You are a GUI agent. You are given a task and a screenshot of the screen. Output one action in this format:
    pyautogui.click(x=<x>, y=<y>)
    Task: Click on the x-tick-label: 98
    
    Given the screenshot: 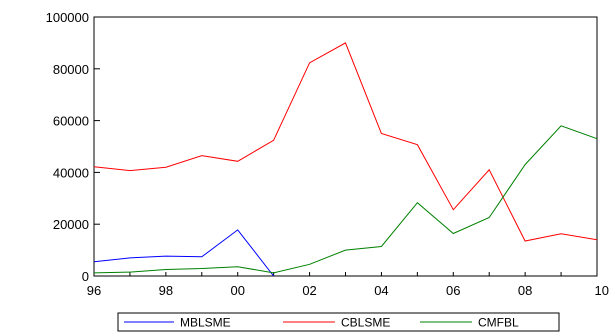 What is the action you would take?
    pyautogui.click(x=166, y=290)
    